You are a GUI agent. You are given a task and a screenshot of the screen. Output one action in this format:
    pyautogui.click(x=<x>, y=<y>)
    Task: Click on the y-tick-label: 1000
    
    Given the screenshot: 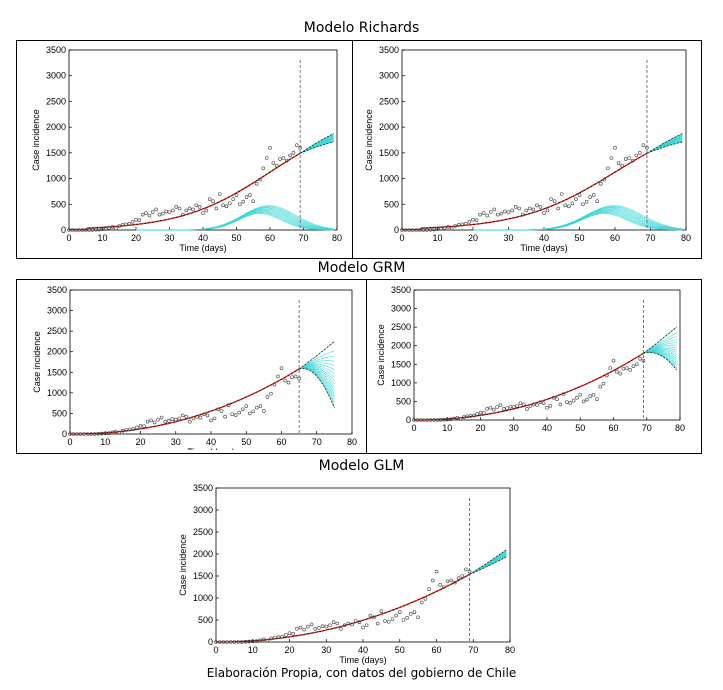 What is the action you would take?
    pyautogui.click(x=56, y=179)
    